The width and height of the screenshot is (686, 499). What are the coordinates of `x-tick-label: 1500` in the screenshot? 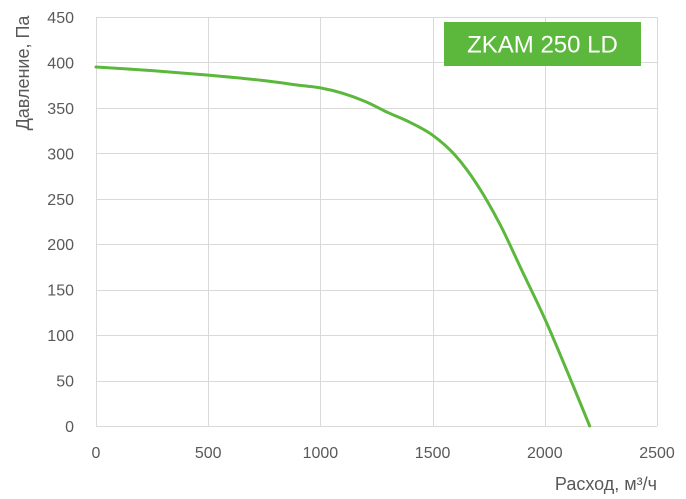 It's located at (433, 453).